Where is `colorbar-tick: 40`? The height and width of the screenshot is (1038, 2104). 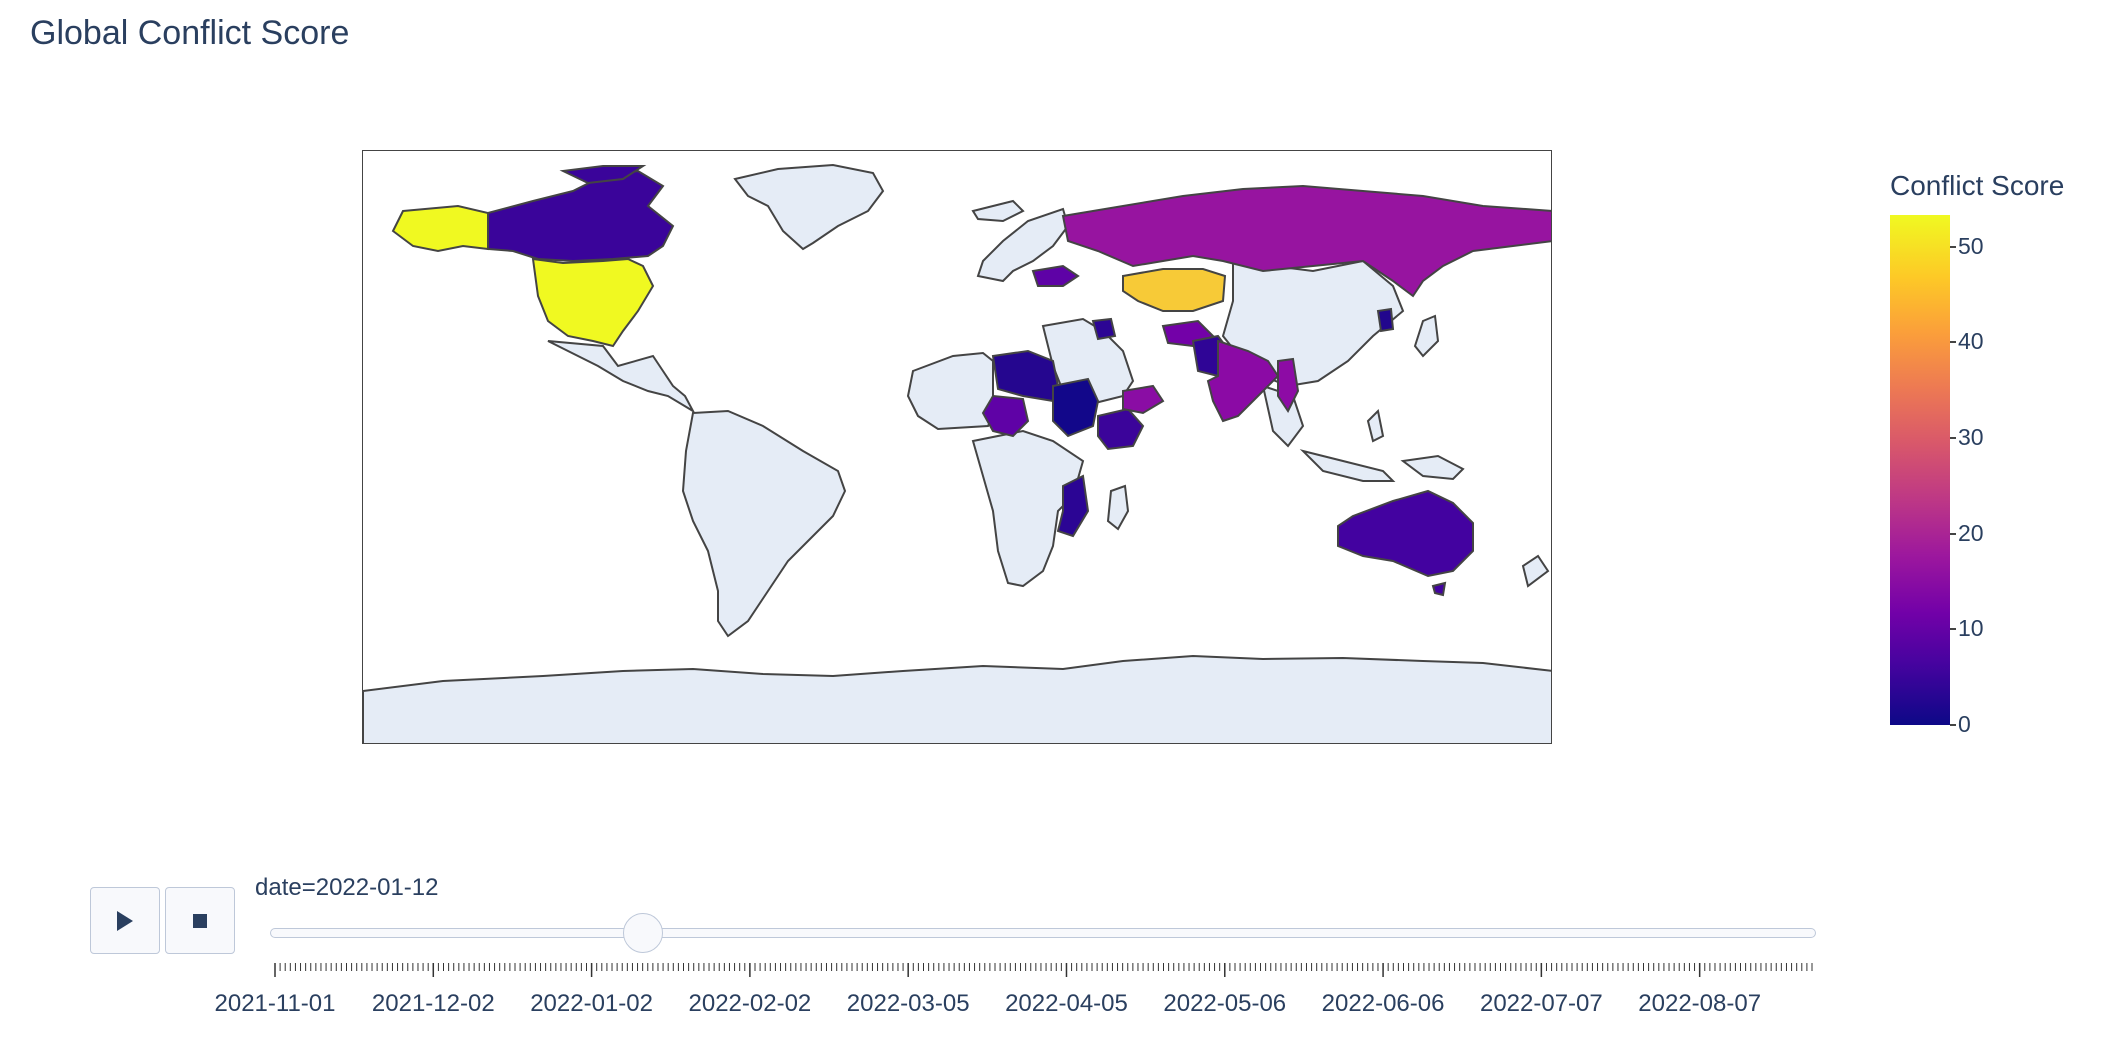
colorbar-tick: 40 is located at coordinates (1967, 341).